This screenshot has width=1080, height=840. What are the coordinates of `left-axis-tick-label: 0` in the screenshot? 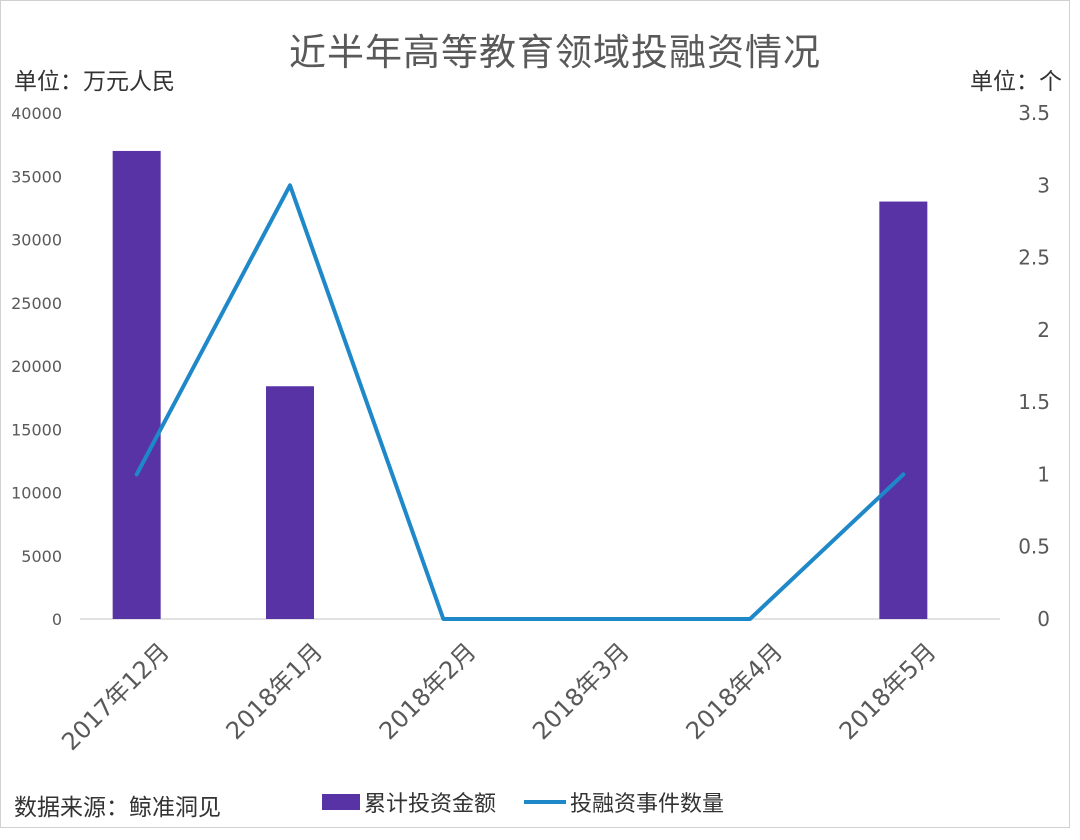 It's located at (57, 619).